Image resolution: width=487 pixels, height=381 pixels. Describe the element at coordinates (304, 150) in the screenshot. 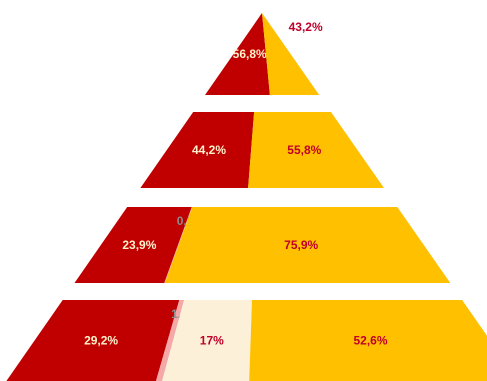

I see `tier-2-segment-2-label: 55,8%` at that location.